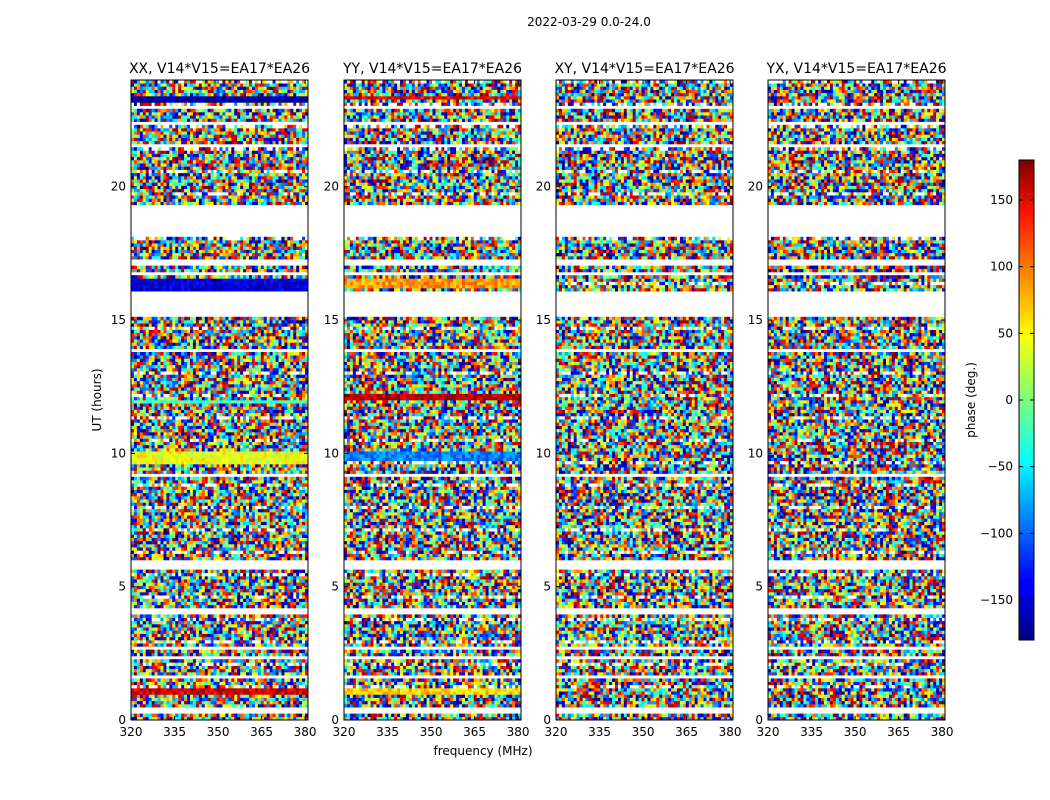 The image size is (1050, 800). I want to click on colorbar-tick-label: −150, so click(996, 600).